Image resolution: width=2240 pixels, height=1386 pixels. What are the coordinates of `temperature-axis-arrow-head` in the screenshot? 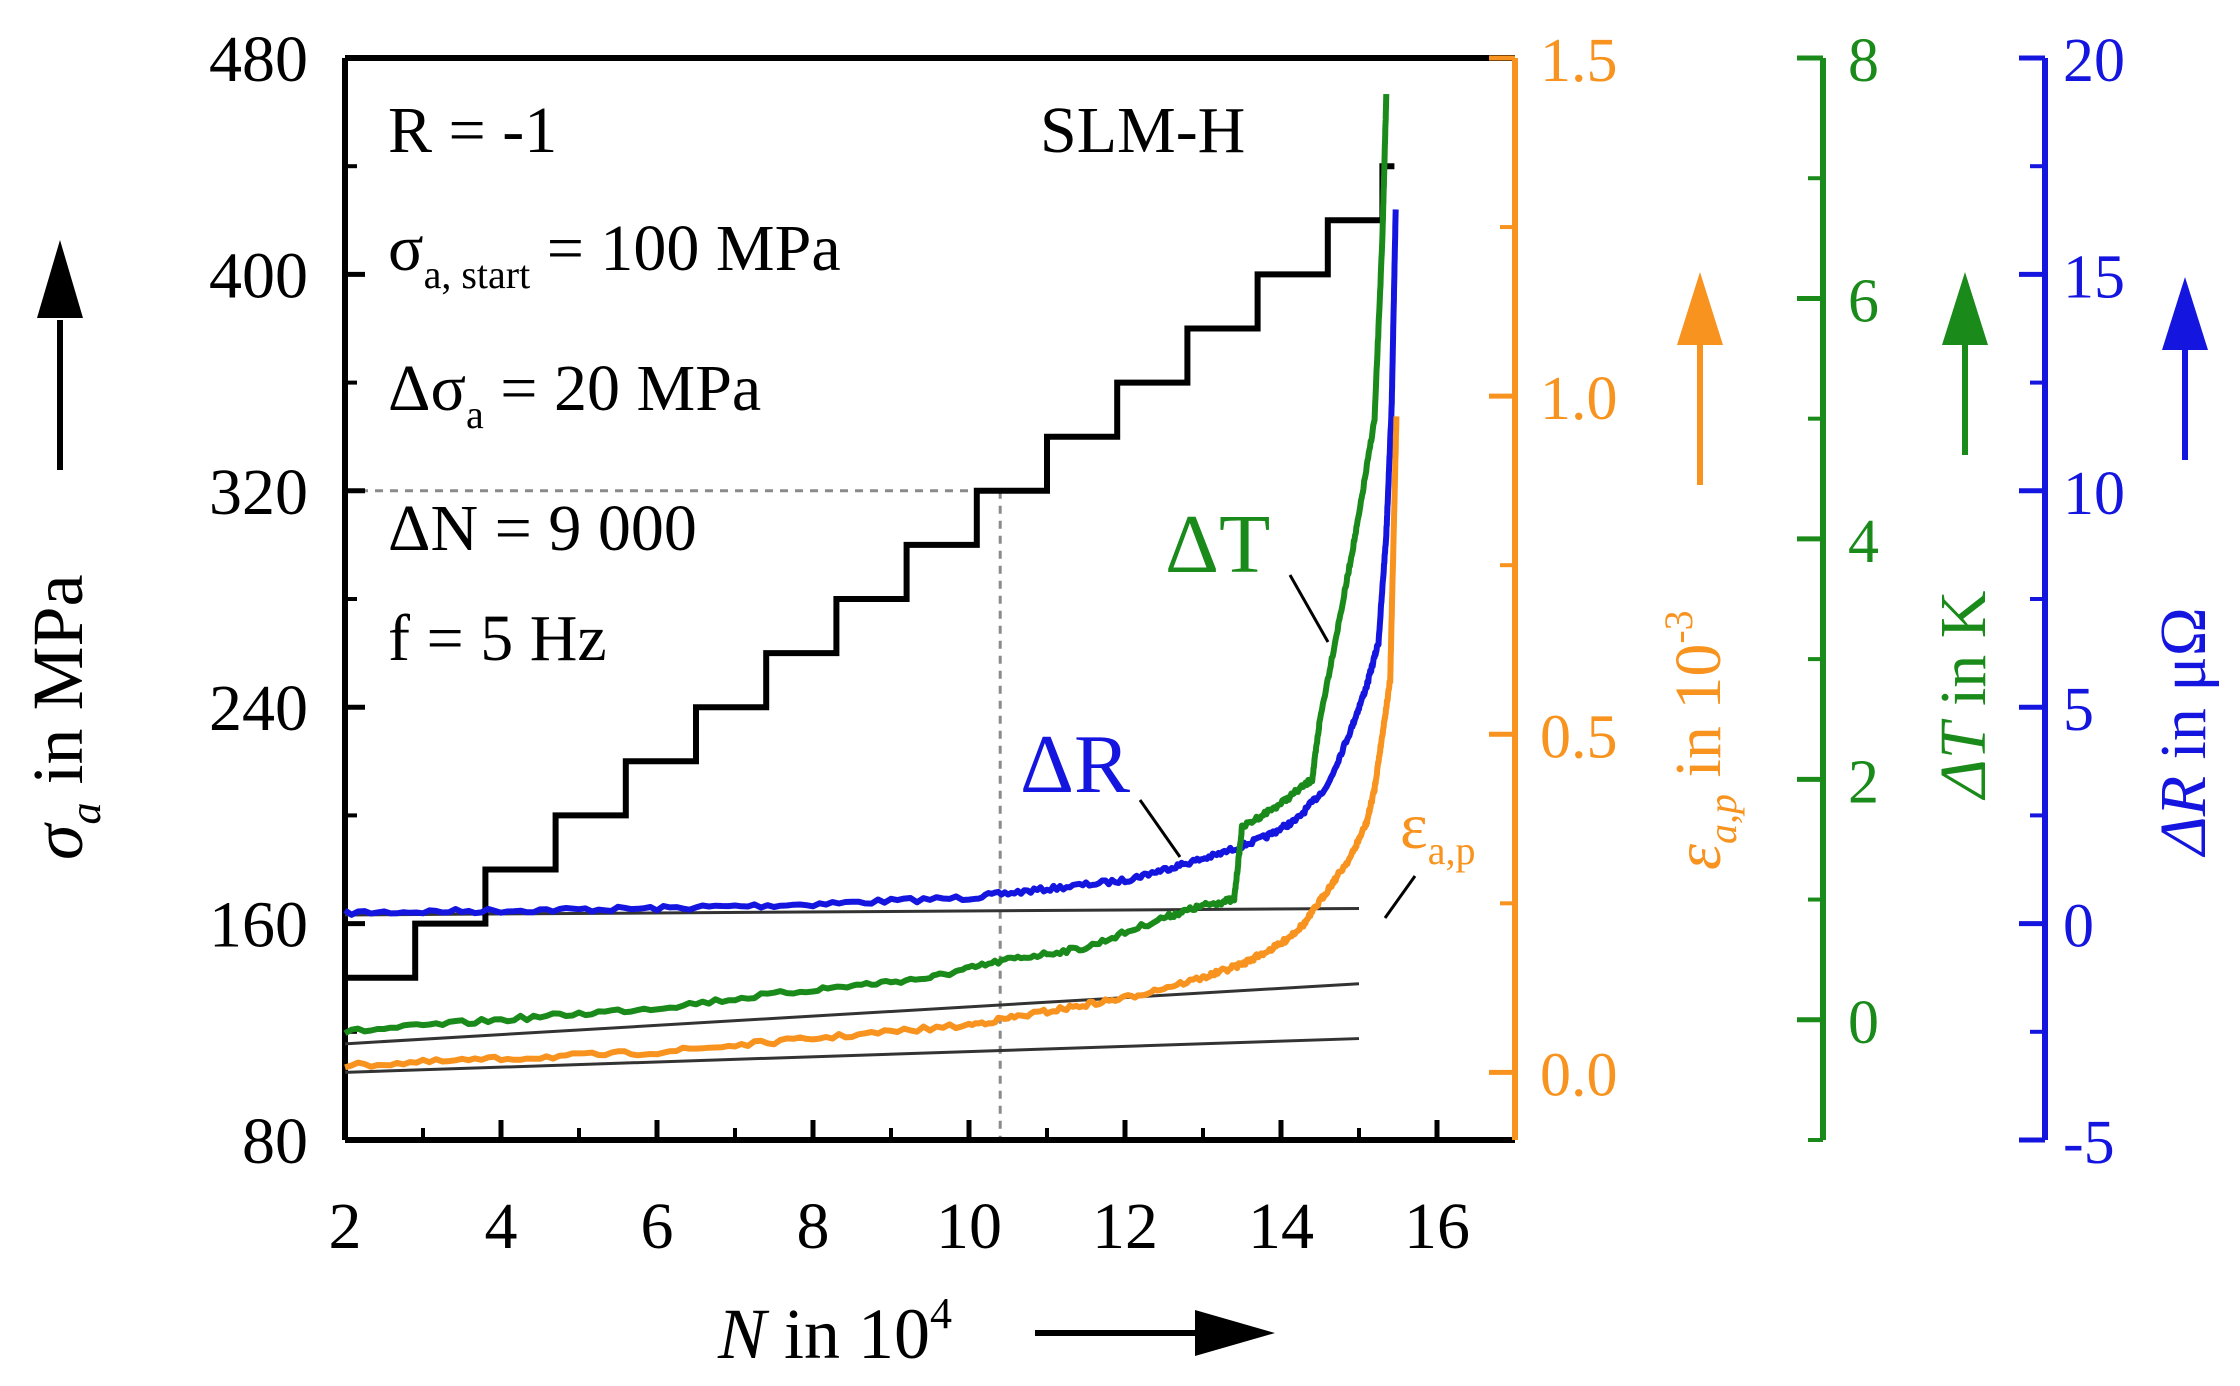 It's located at (1965, 308).